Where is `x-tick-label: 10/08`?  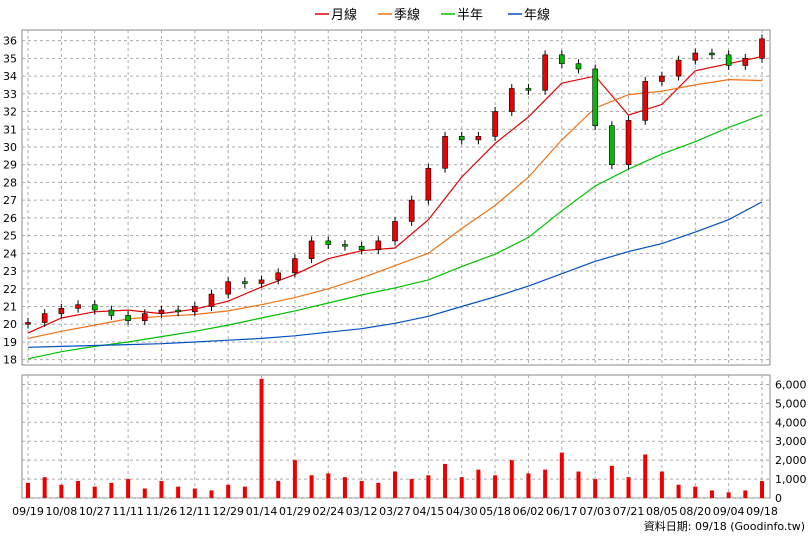
x-tick-label: 10/08 is located at coordinates (62, 511).